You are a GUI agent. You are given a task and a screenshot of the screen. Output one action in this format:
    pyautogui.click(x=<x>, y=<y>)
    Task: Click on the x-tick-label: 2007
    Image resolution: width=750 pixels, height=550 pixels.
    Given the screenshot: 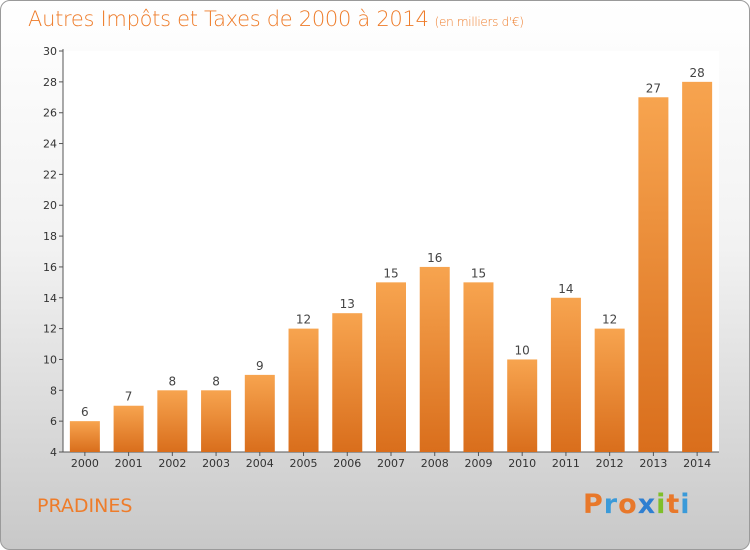 What is the action you would take?
    pyautogui.click(x=391, y=463)
    